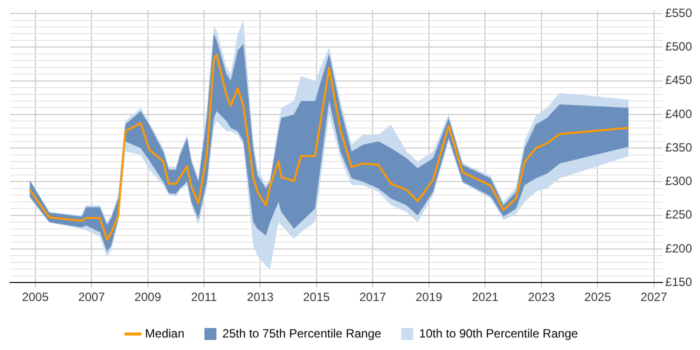  What do you see at coordinates (678, 215) in the screenshot?
I see `y-tick-label: £250` at bounding box center [678, 215].